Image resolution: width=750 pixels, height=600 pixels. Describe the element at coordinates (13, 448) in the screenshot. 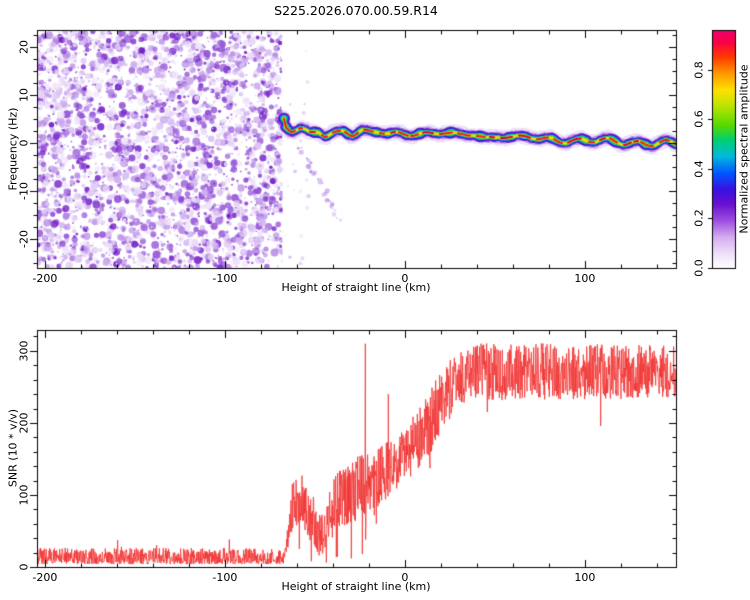

I see `bottom-yaxis-label: SNR (10 * v/v)` at that location.